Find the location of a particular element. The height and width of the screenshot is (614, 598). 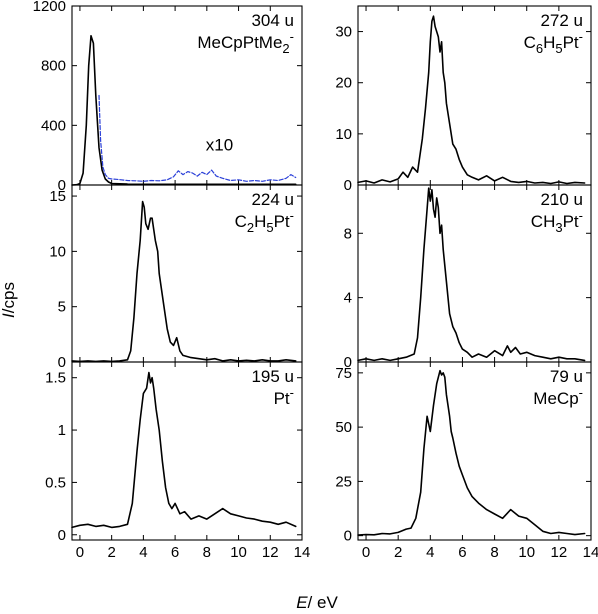

y-tick-label: 4 is located at coordinates (348, 298).